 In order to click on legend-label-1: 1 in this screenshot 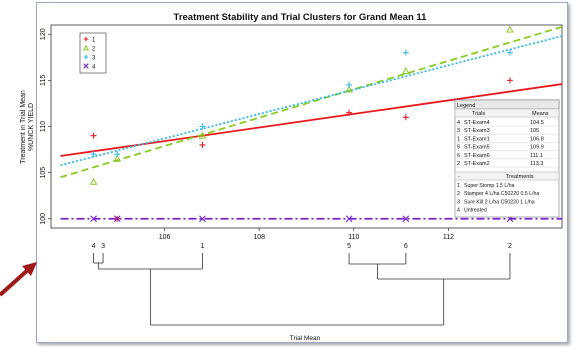, I will do `click(94, 41)`.